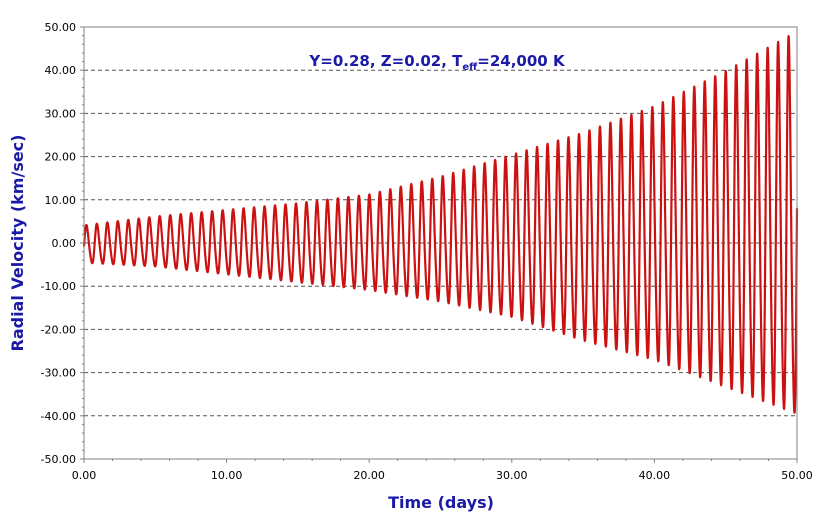  What do you see at coordinates (58, 286) in the screenshot?
I see `y-tick-label: -10.00` at bounding box center [58, 286].